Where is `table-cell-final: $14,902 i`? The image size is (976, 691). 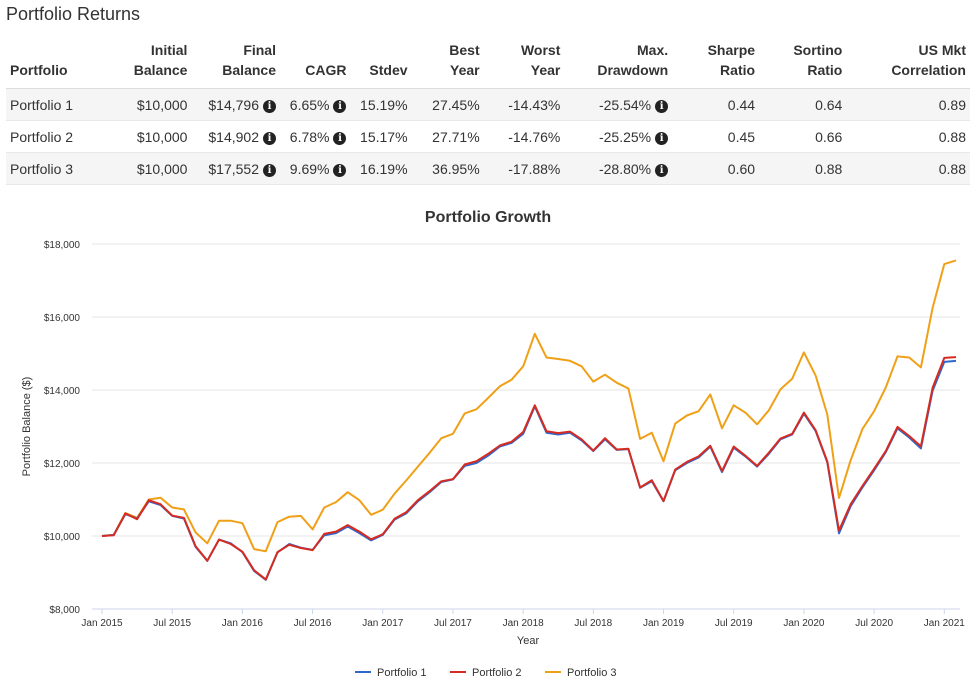
table-cell-final: $14,902 i is located at coordinates (235, 136).